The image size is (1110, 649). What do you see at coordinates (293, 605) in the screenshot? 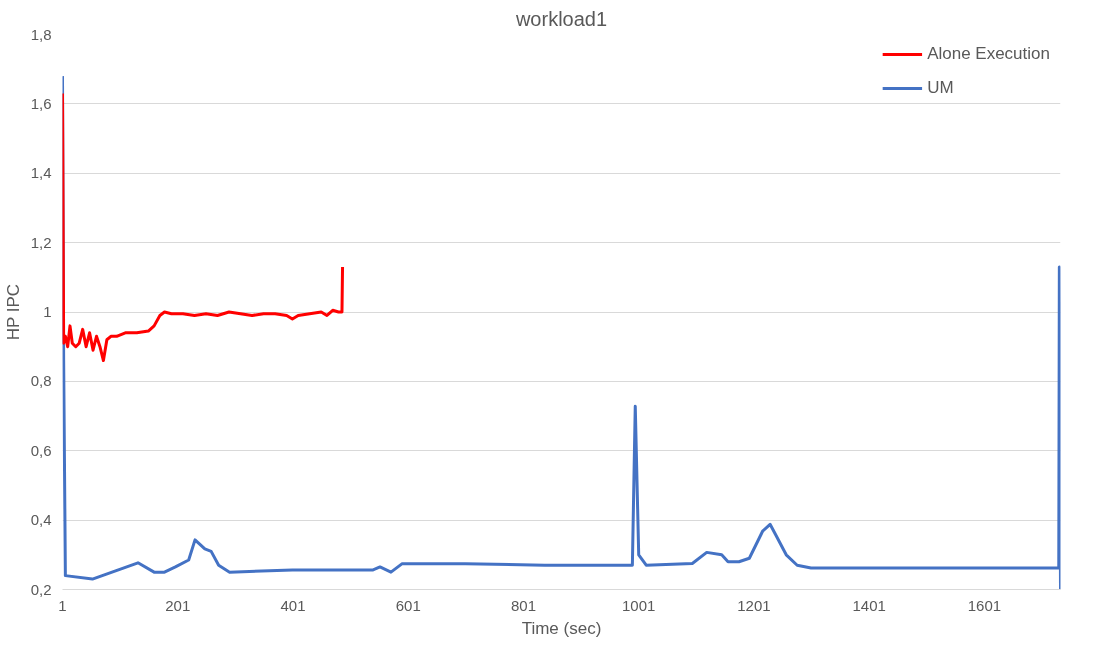
I see `x-tick-label: 401` at bounding box center [293, 605].